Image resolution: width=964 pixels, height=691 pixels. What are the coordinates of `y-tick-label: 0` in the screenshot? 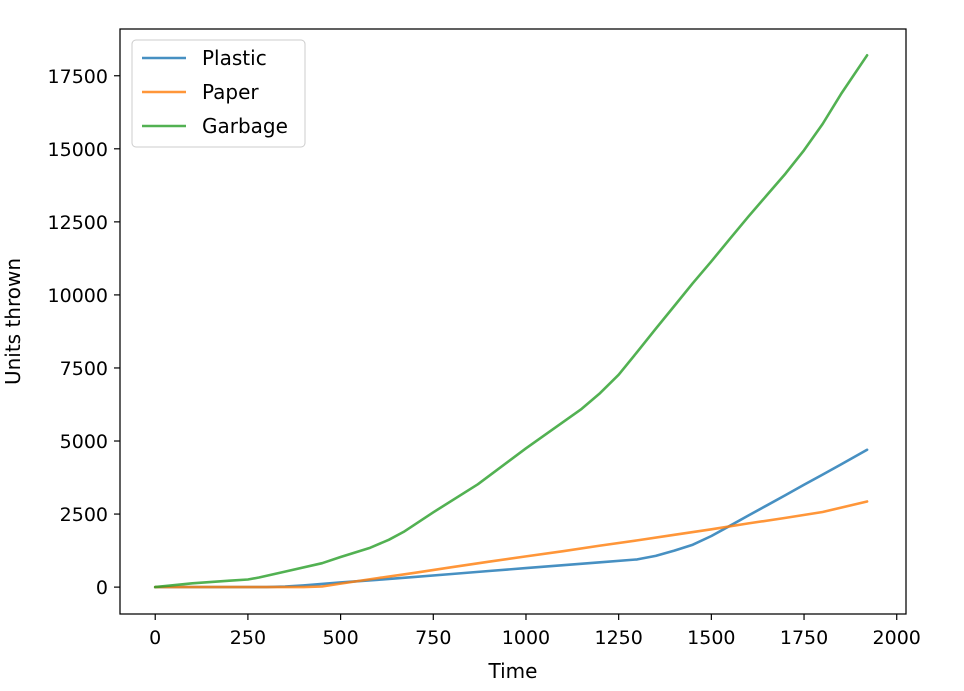 It's located at (102, 588).